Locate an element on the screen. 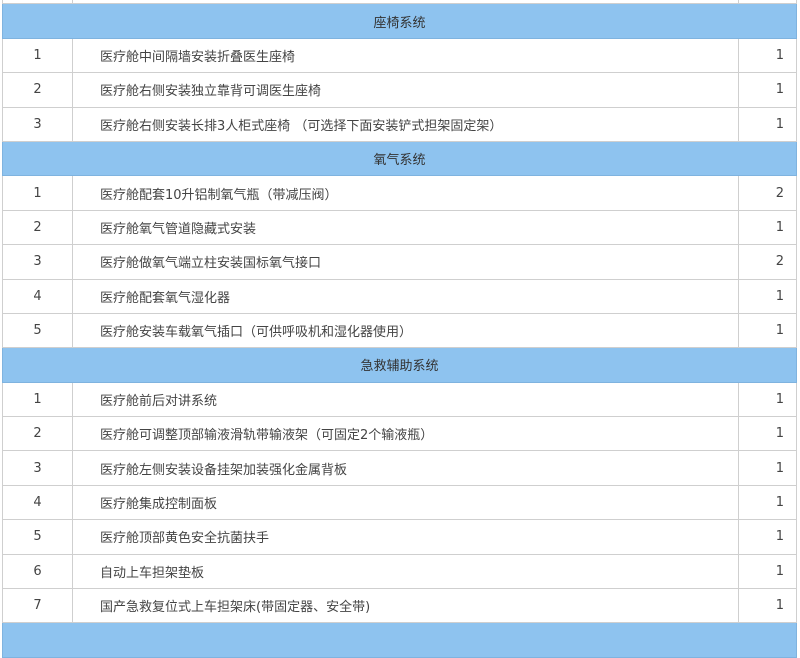 The width and height of the screenshot is (800, 658). section-title: 座椅系统 is located at coordinates (399, 21).